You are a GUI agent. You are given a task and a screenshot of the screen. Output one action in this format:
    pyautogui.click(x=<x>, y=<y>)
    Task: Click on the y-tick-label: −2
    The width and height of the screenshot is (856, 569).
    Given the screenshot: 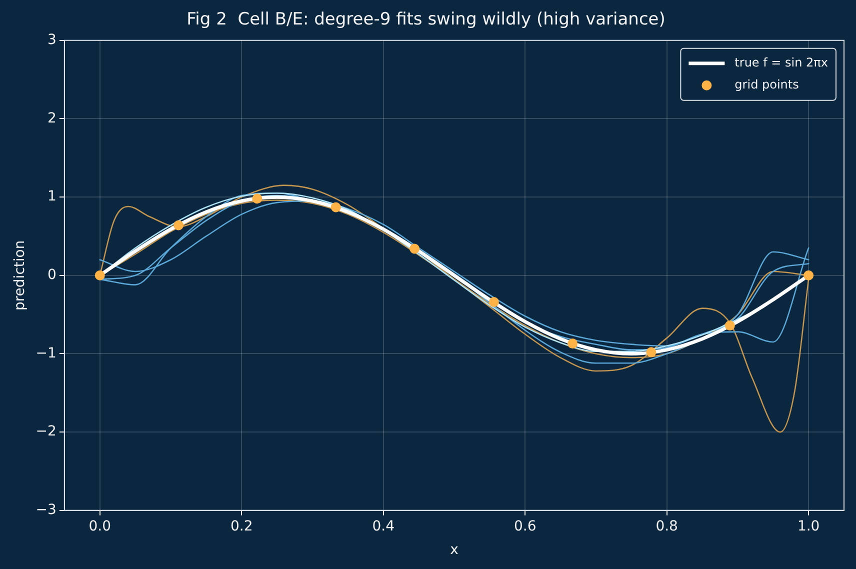 What is the action you would take?
    pyautogui.click(x=46, y=432)
    